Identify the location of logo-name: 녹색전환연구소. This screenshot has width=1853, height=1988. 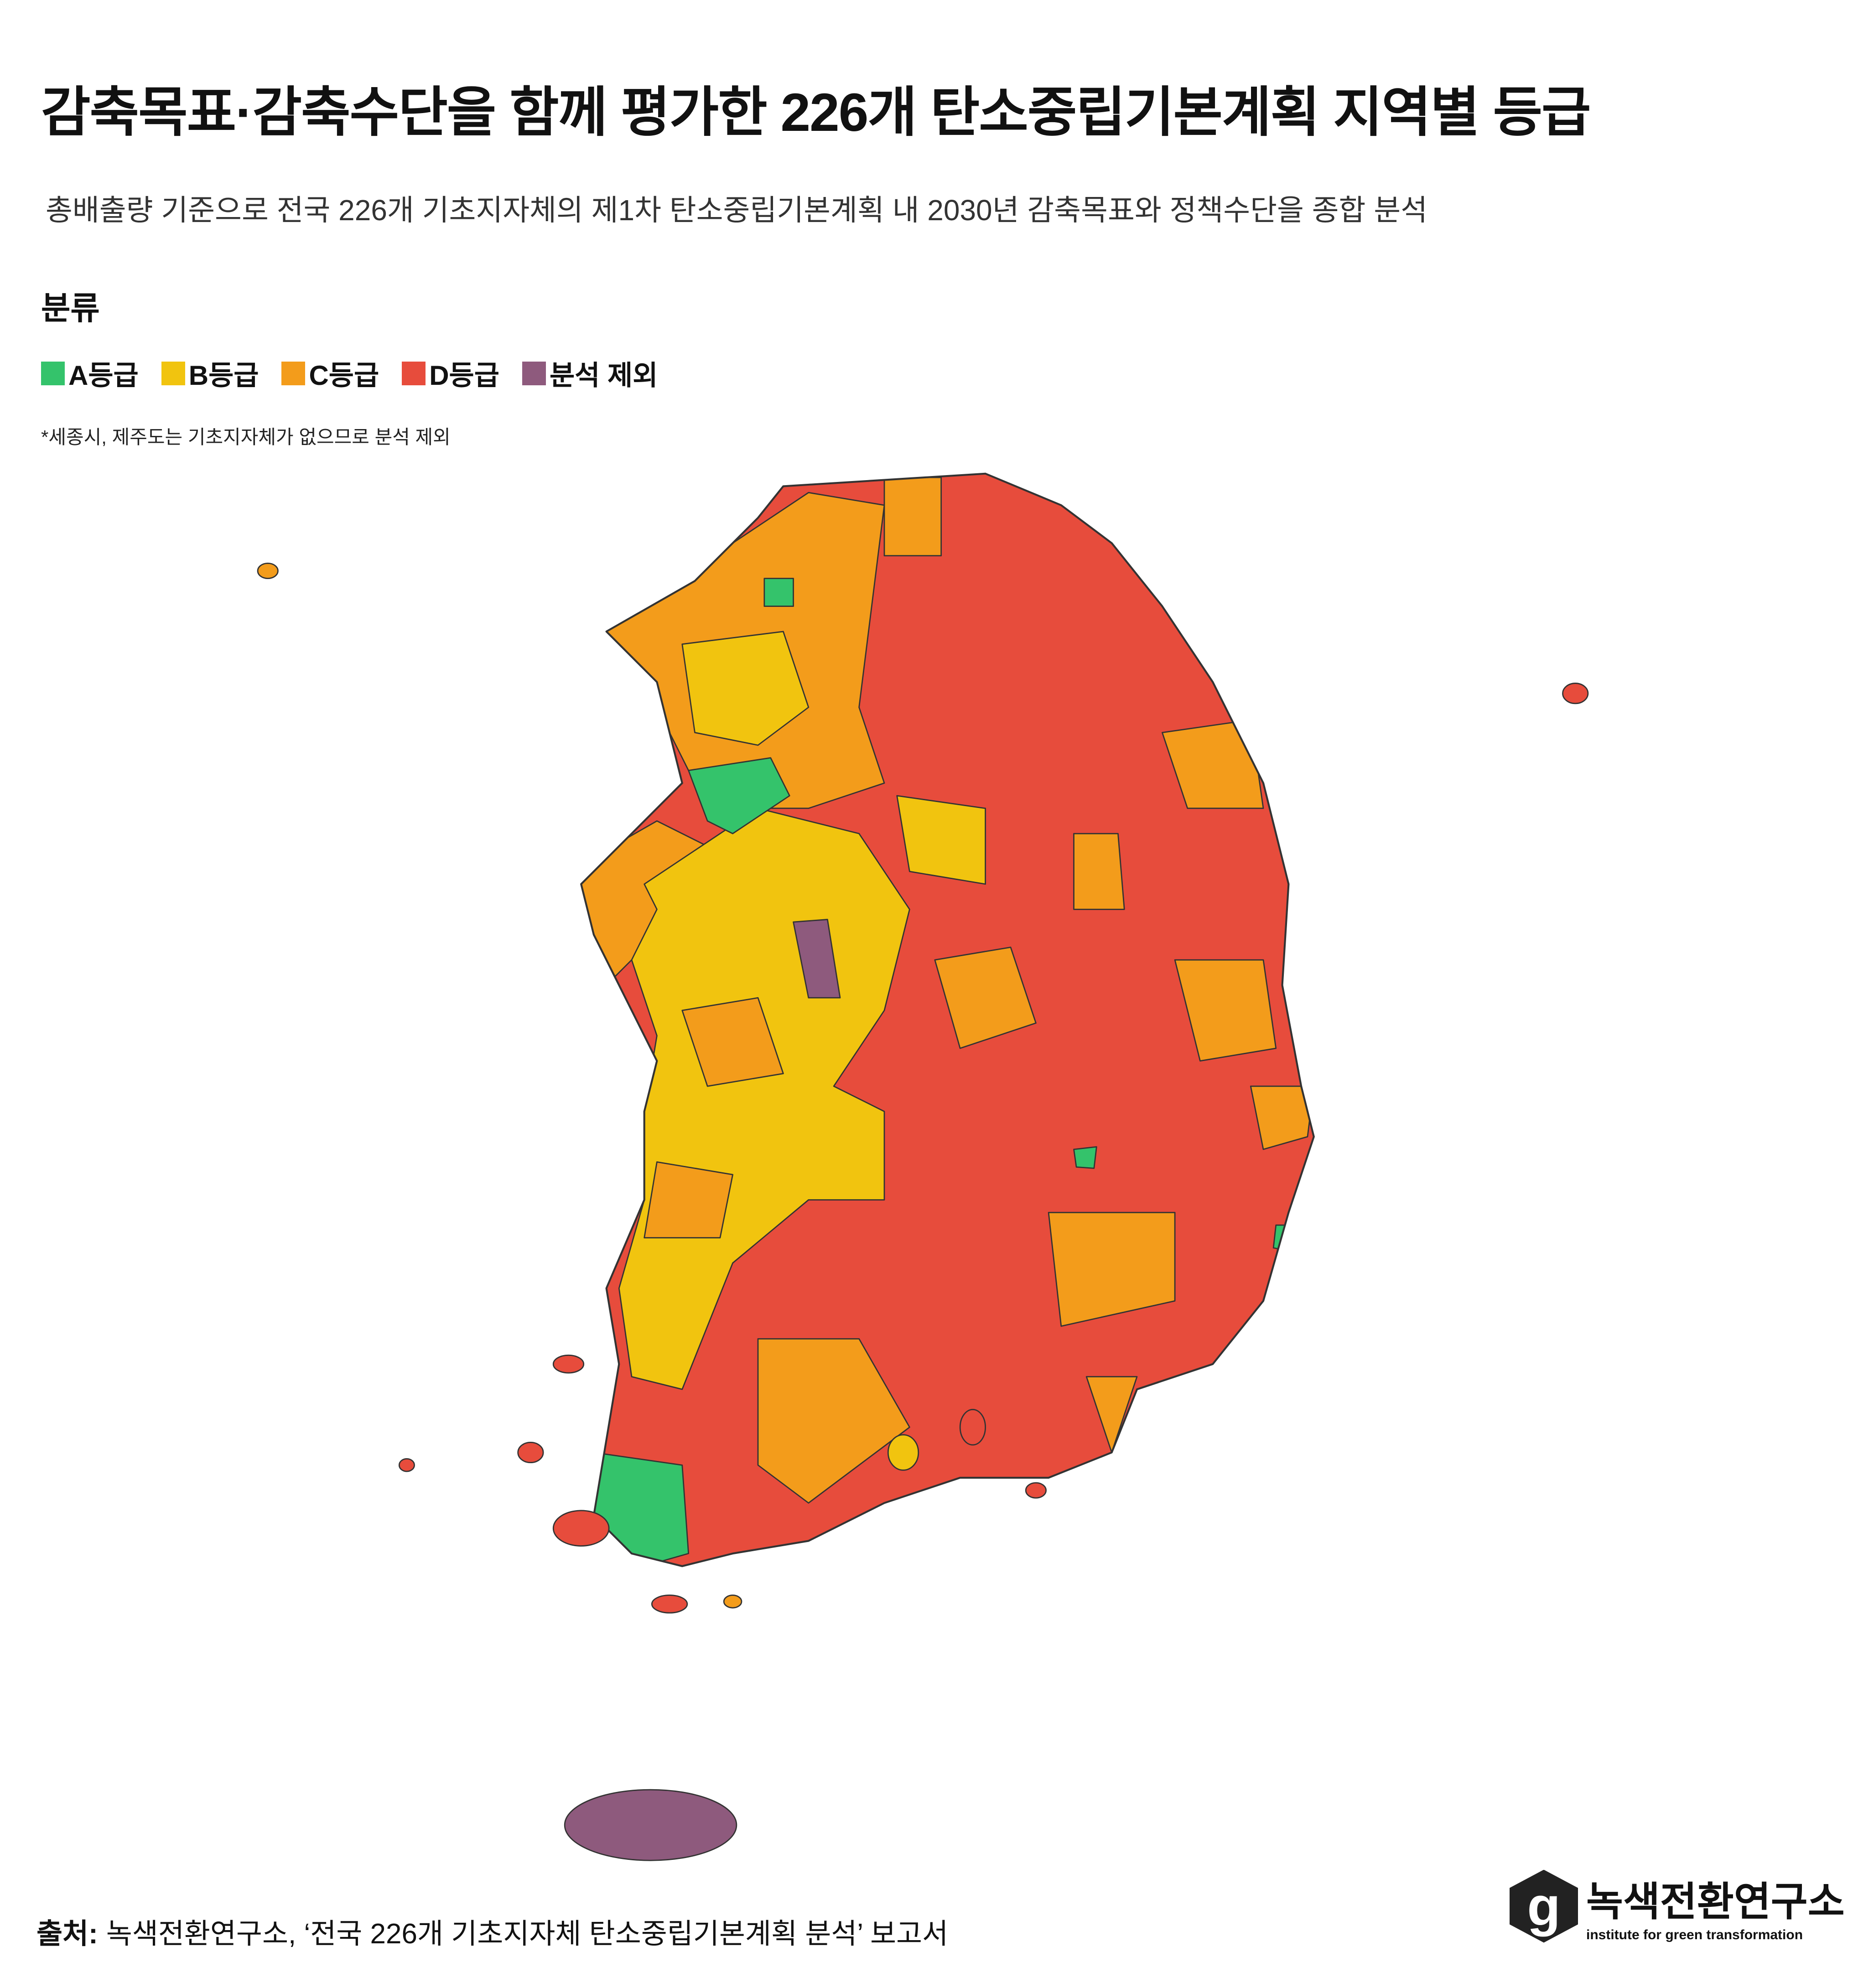
(1715, 1901).